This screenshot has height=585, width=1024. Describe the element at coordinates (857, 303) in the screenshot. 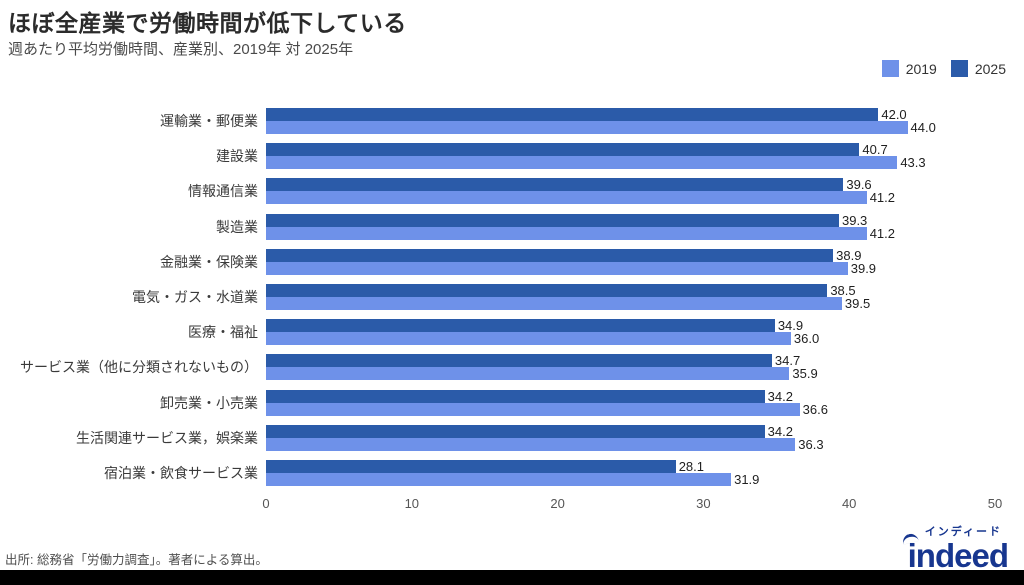

I see `value-label: 39.5` at that location.